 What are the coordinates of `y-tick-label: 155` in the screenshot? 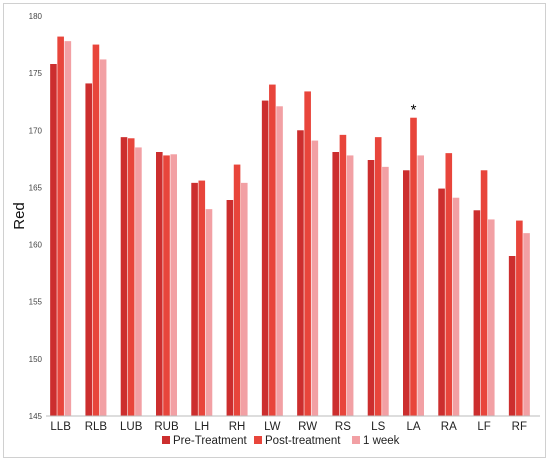 It's located at (36, 302).